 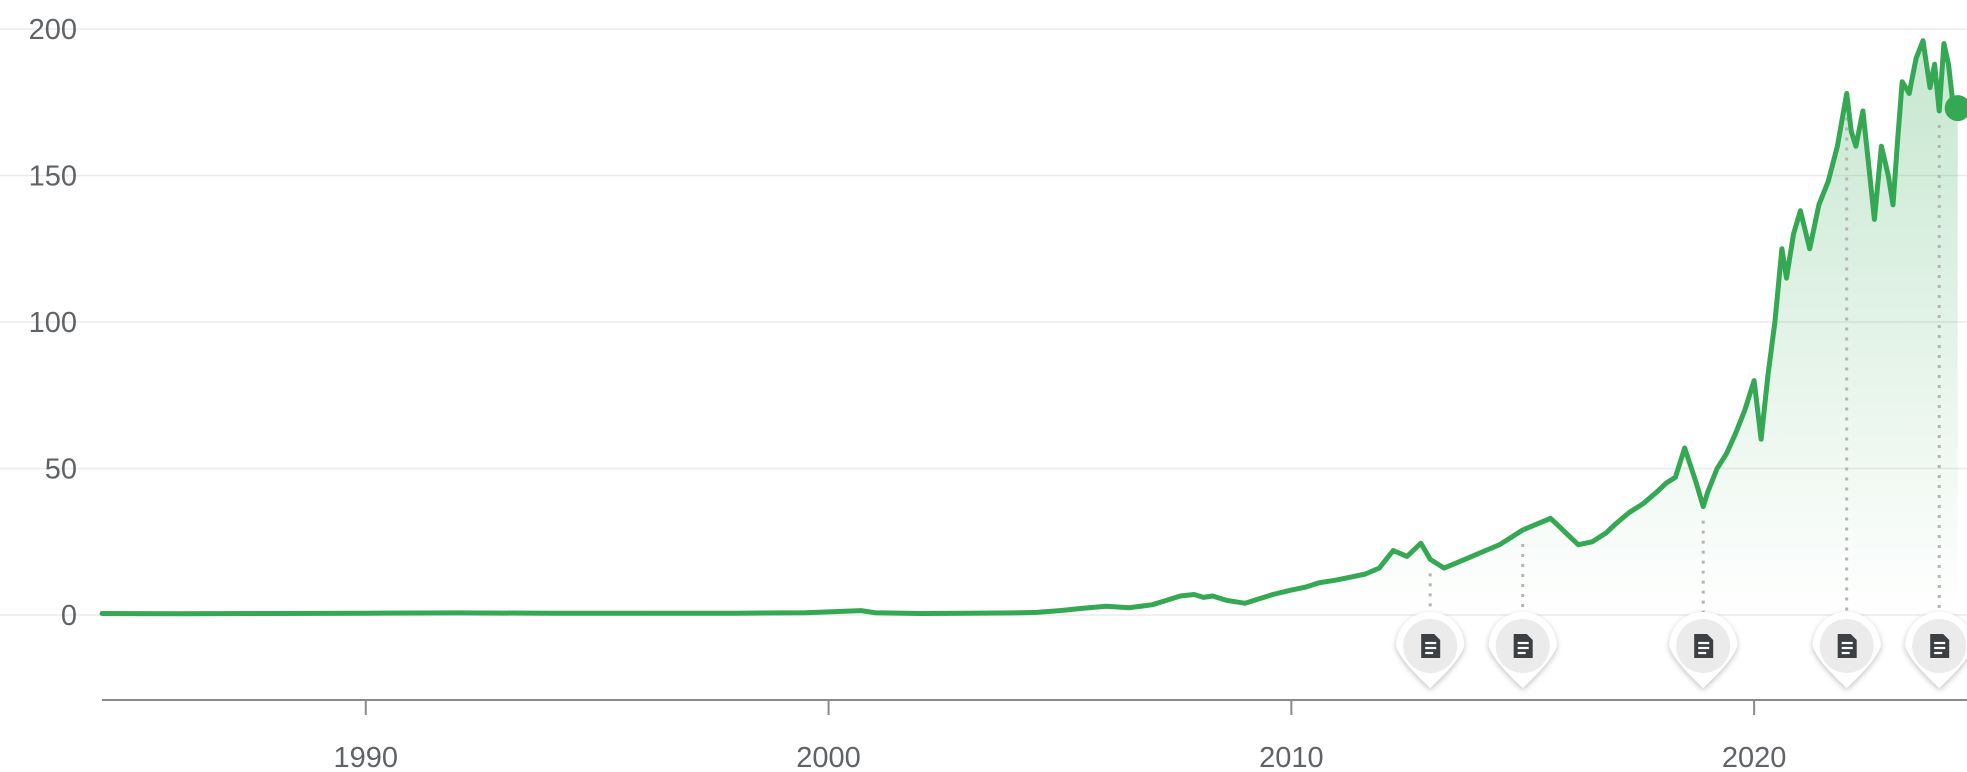 What do you see at coordinates (69, 616) in the screenshot?
I see `y-tick-label: 0` at bounding box center [69, 616].